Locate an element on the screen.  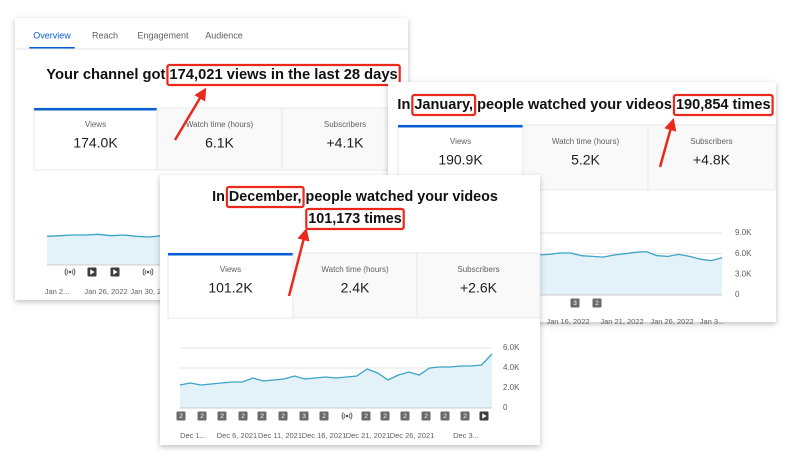
area is located at coordinates (336, 381).